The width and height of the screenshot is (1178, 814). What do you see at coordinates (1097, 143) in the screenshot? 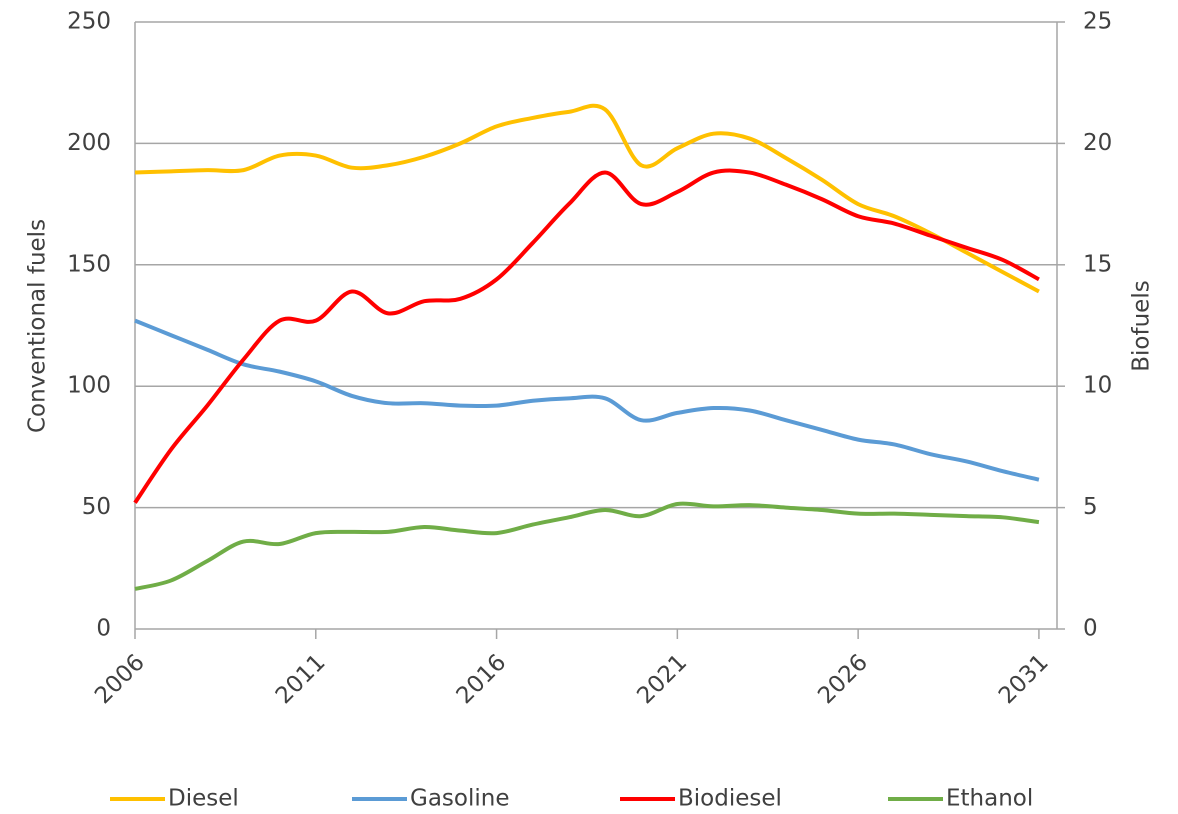
I see `y2-tick-label: 20` at bounding box center [1097, 143].